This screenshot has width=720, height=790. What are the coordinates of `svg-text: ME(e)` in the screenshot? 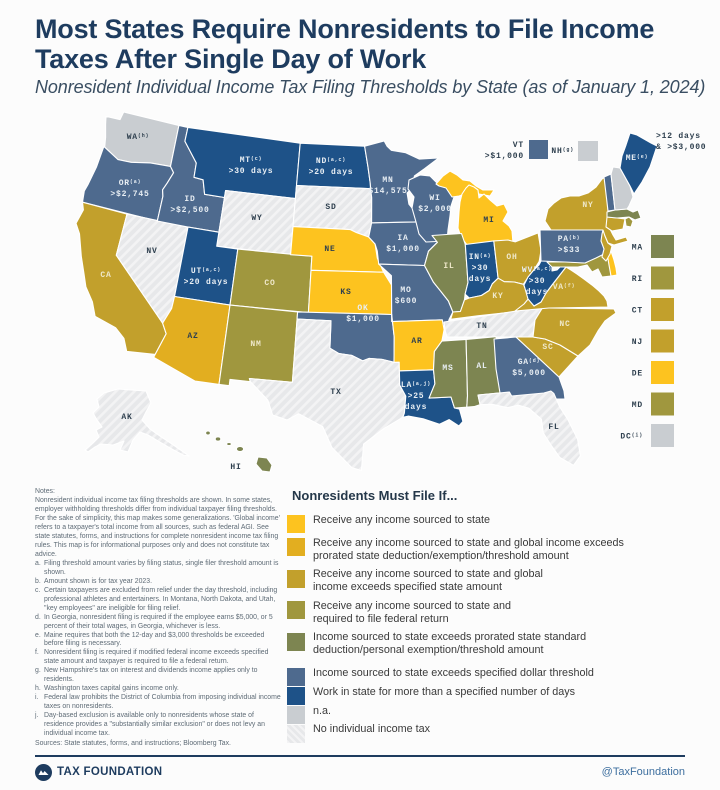 It's located at (637, 158).